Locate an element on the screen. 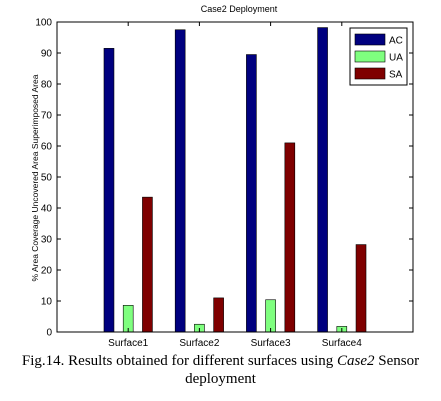  y-tick-label: 70 is located at coordinates (47, 116).